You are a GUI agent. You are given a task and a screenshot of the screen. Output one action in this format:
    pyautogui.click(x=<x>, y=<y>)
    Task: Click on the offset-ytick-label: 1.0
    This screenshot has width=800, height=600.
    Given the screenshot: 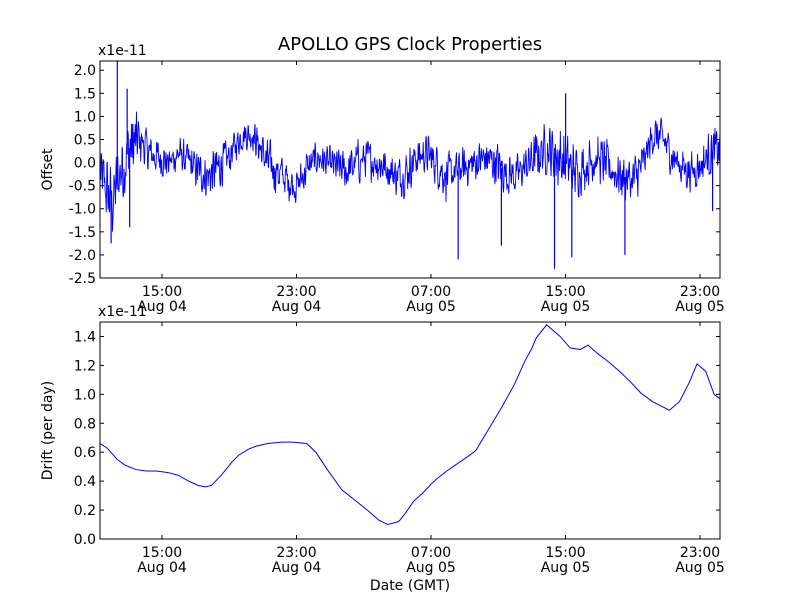 What is the action you would take?
    pyautogui.click(x=85, y=117)
    